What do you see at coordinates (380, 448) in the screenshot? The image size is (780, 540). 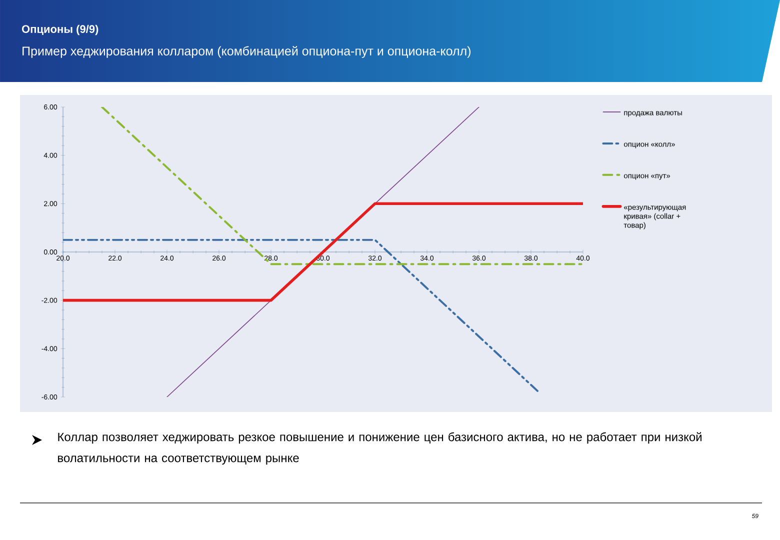 I see `text: Коллар позволяет хеджировать резкое повышение и понижение цен базисного актива, но не работает при низкой волатильности на соответствующем рынке` at bounding box center [380, 448].